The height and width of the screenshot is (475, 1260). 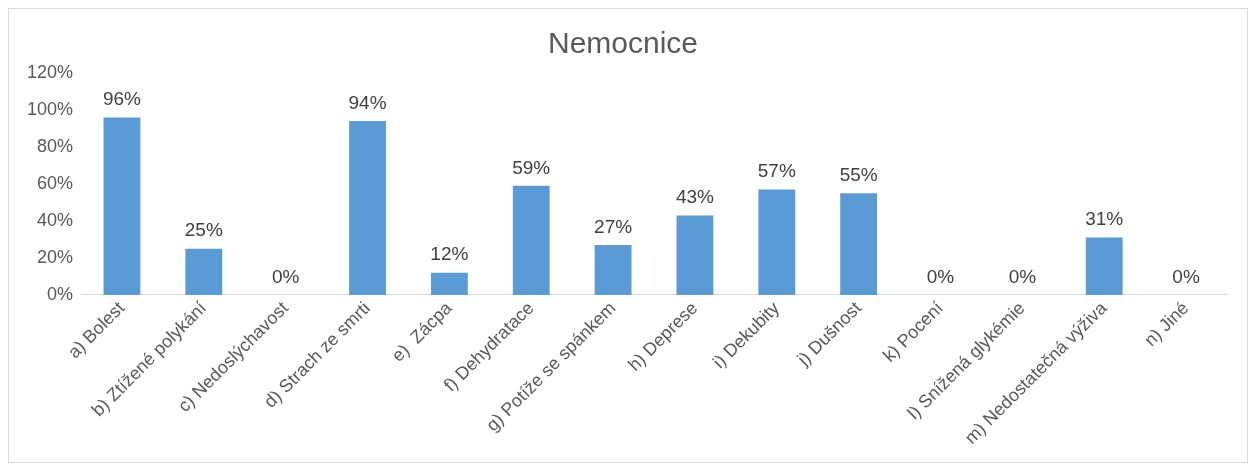 I want to click on data-label: 31%, so click(x=1104, y=219).